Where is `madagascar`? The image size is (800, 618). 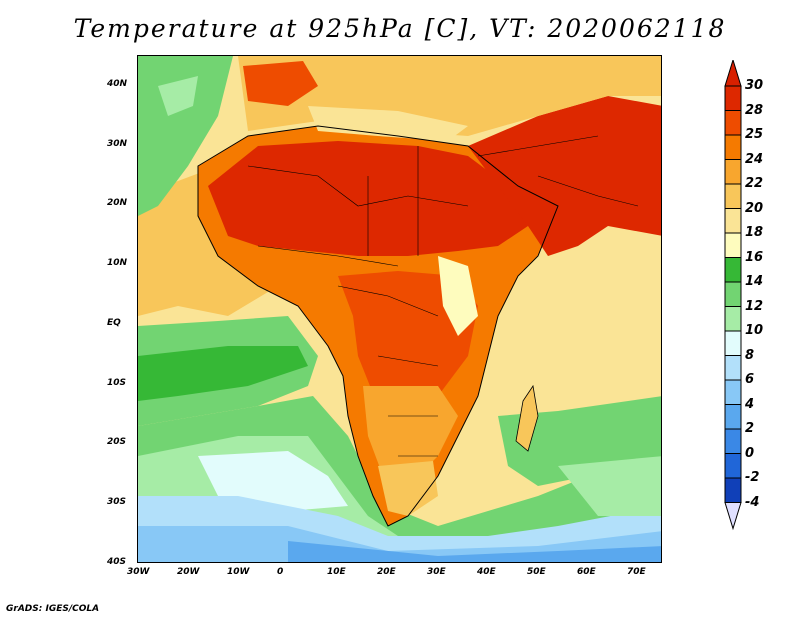
madagascar is located at coordinates (527, 418).